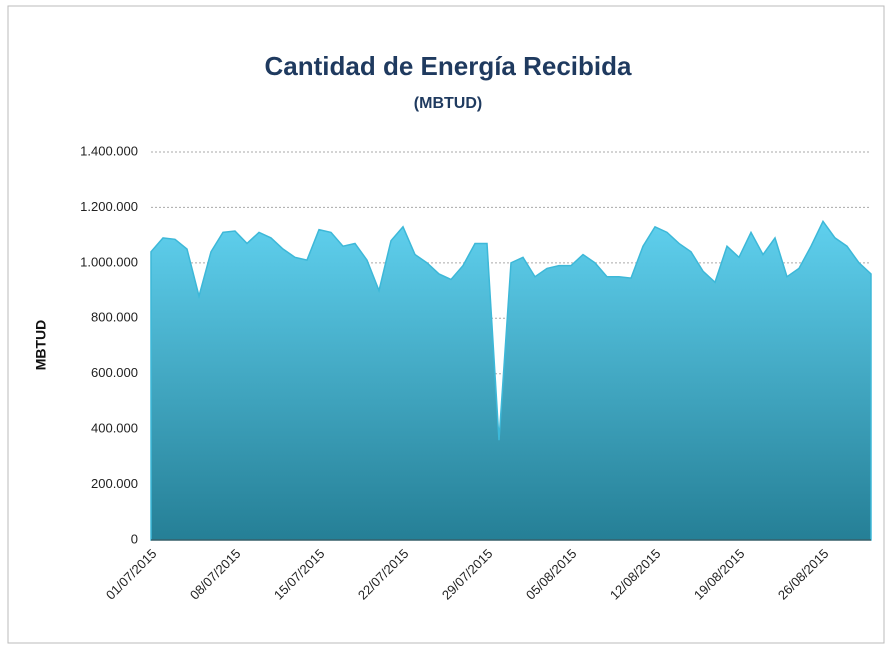  What do you see at coordinates (448, 103) in the screenshot?
I see `chart-subtitle: (MBTUD)` at bounding box center [448, 103].